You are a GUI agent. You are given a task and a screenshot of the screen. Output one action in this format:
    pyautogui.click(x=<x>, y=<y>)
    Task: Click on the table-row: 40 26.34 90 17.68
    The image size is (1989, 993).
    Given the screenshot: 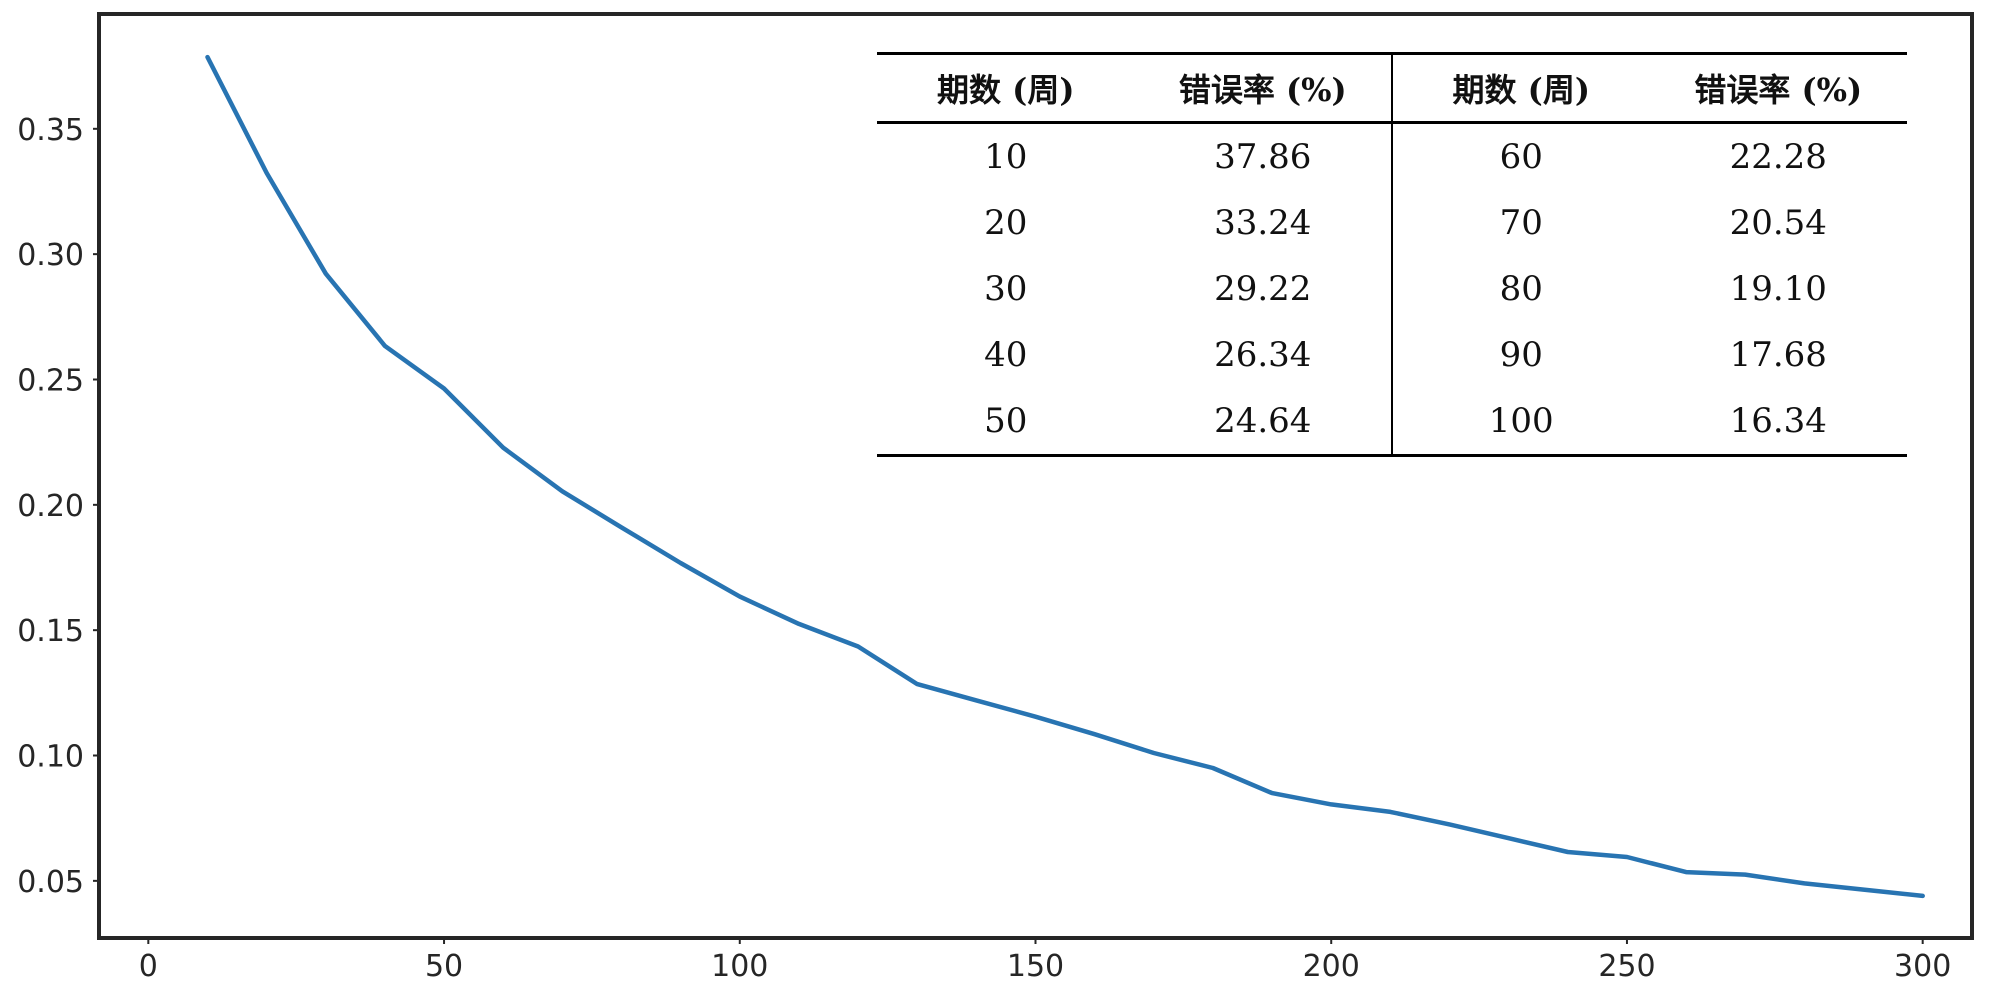 What is the action you would take?
    pyautogui.click(x=1392, y=355)
    